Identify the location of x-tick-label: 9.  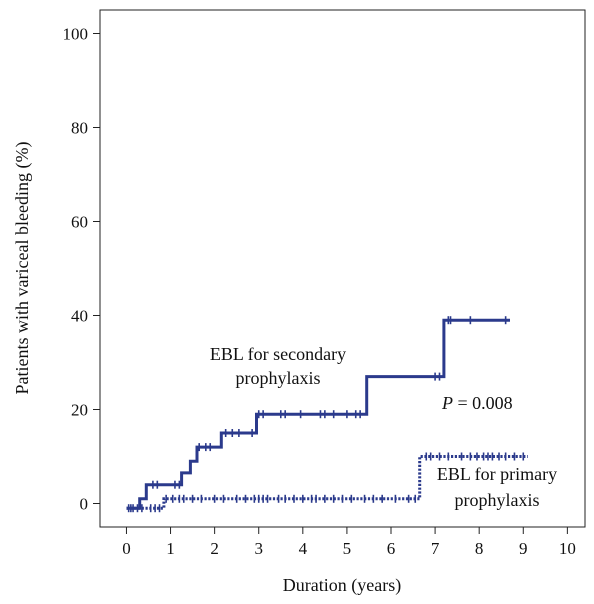
(523, 548).